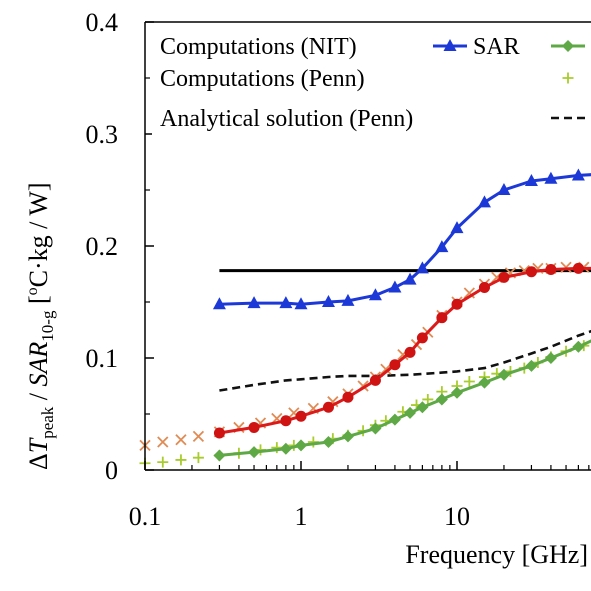 The image size is (591, 591). I want to click on legend-row-label: Computations (Penn), so click(262, 79).